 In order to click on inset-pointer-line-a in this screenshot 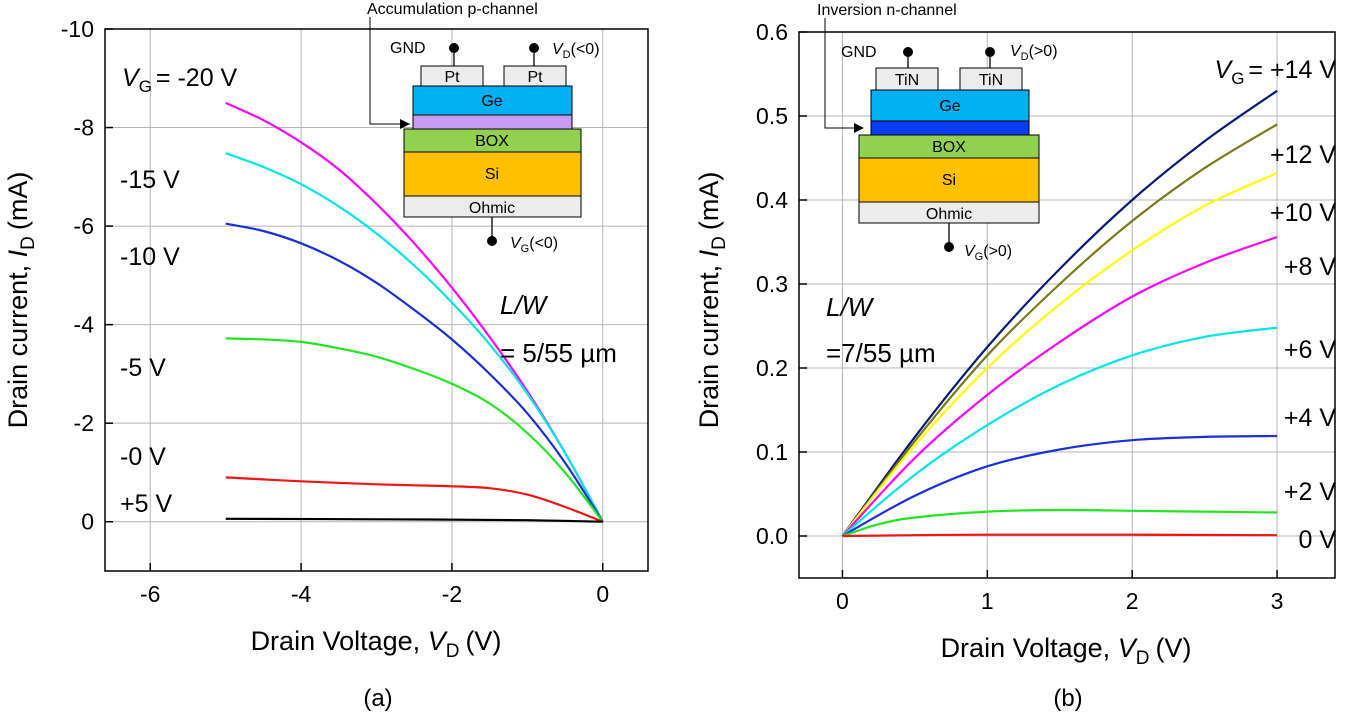, I will do `click(389, 71)`.